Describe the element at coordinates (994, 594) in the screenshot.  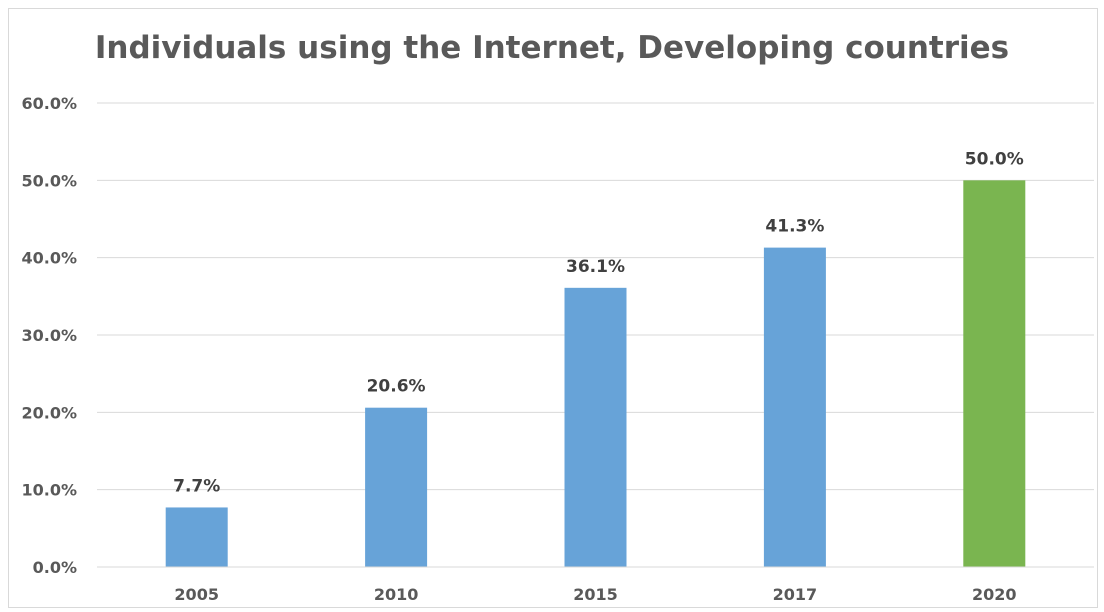
I see `x-tick-label: 2020` at that location.